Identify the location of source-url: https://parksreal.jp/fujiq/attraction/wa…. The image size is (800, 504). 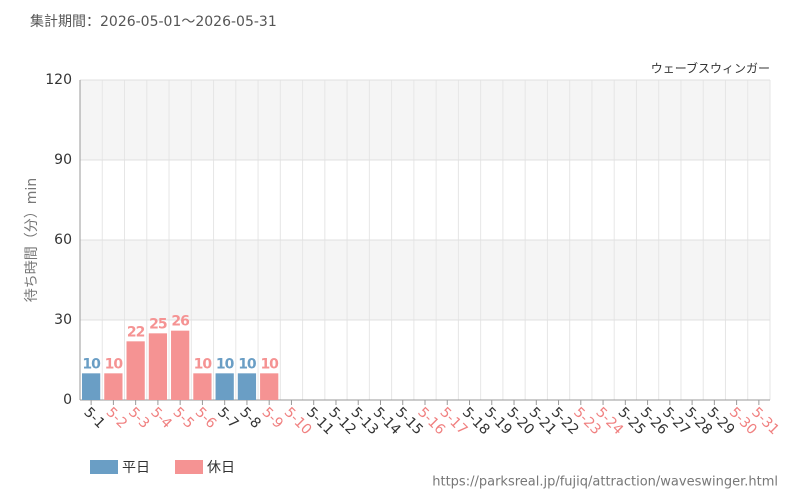
(605, 482).